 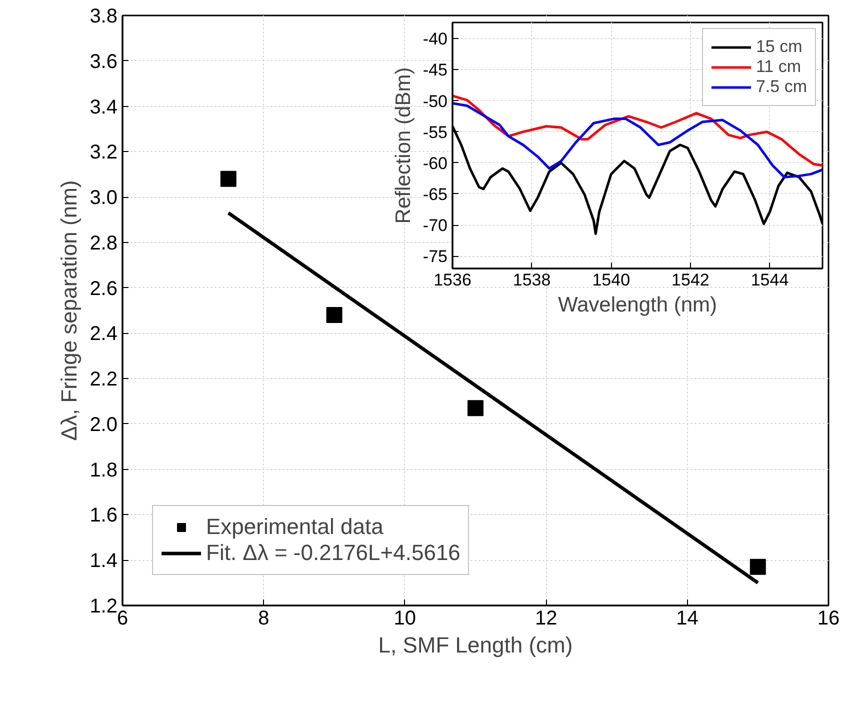 What do you see at coordinates (687, 619) in the screenshot?
I see `x-tick-label: 14` at bounding box center [687, 619].